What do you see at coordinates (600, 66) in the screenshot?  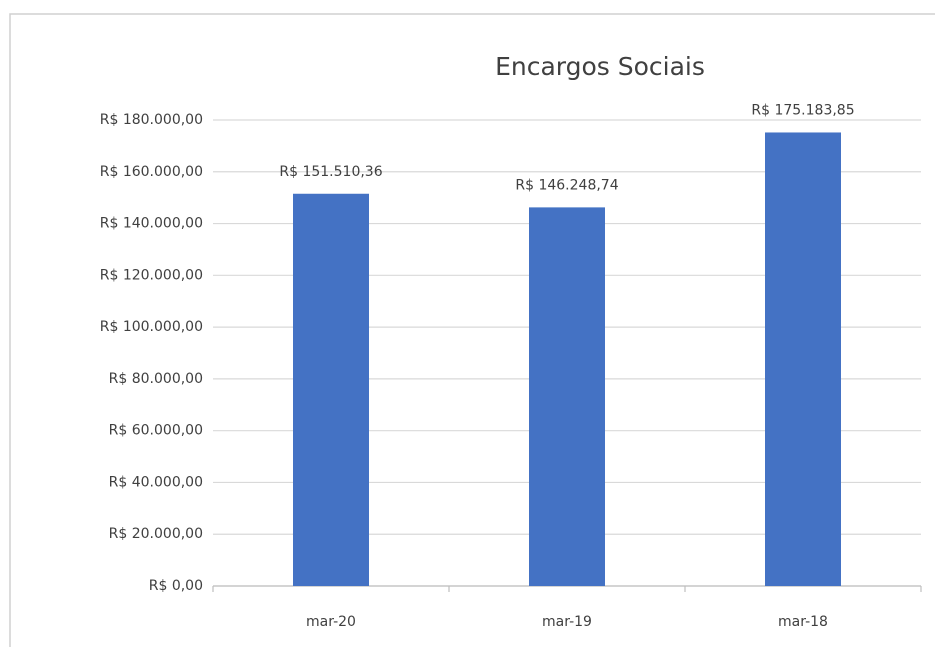 I see `chart-title: Encargos Sociais` at bounding box center [600, 66].